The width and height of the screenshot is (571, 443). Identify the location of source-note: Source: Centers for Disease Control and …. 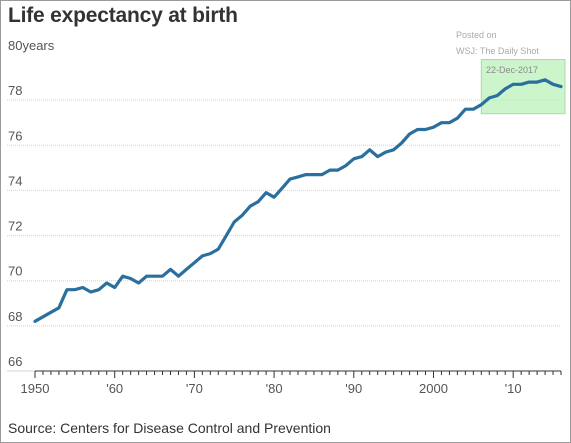
(169, 428).